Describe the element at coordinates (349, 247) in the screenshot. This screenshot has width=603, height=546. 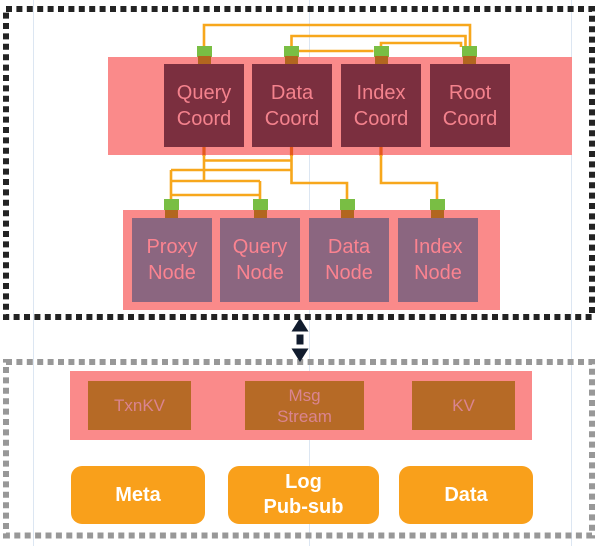
I see `data-node-label-line1: Data` at that location.